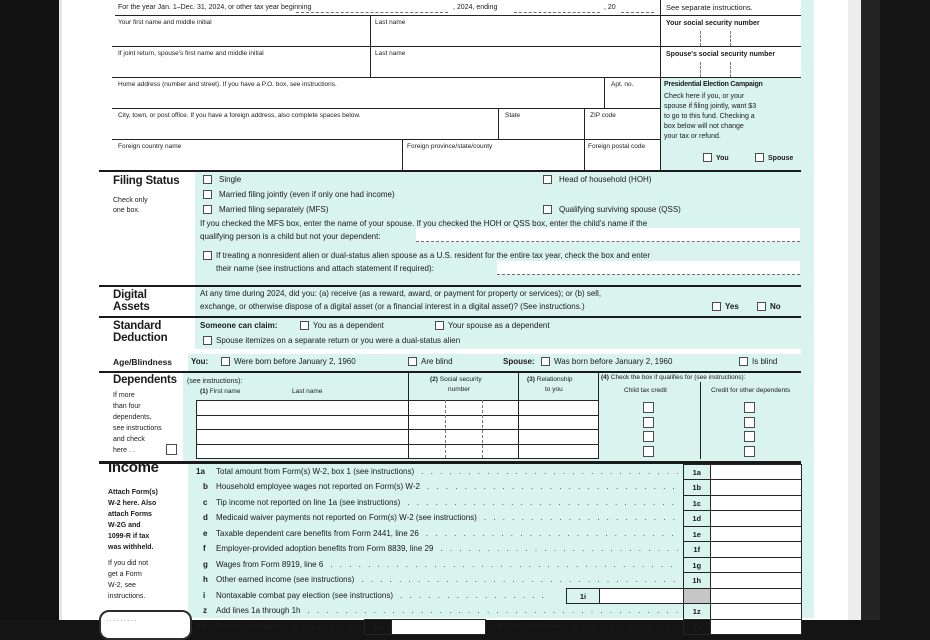 The width and height of the screenshot is (930, 640). Describe the element at coordinates (450, 146) in the screenshot. I see `foreign-province-label: Foreign province/state/county` at that location.